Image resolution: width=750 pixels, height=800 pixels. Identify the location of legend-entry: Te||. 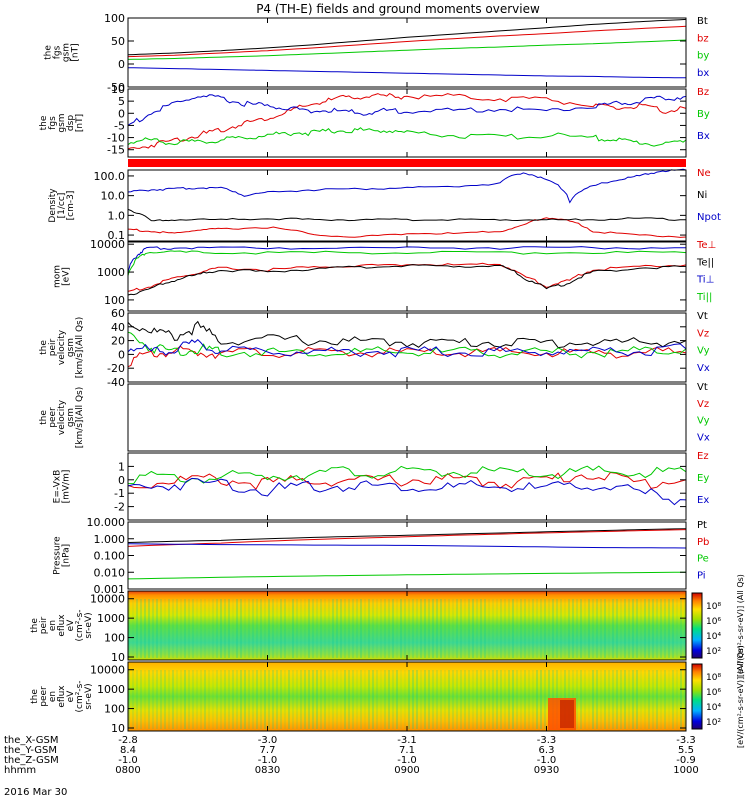
(705, 262).